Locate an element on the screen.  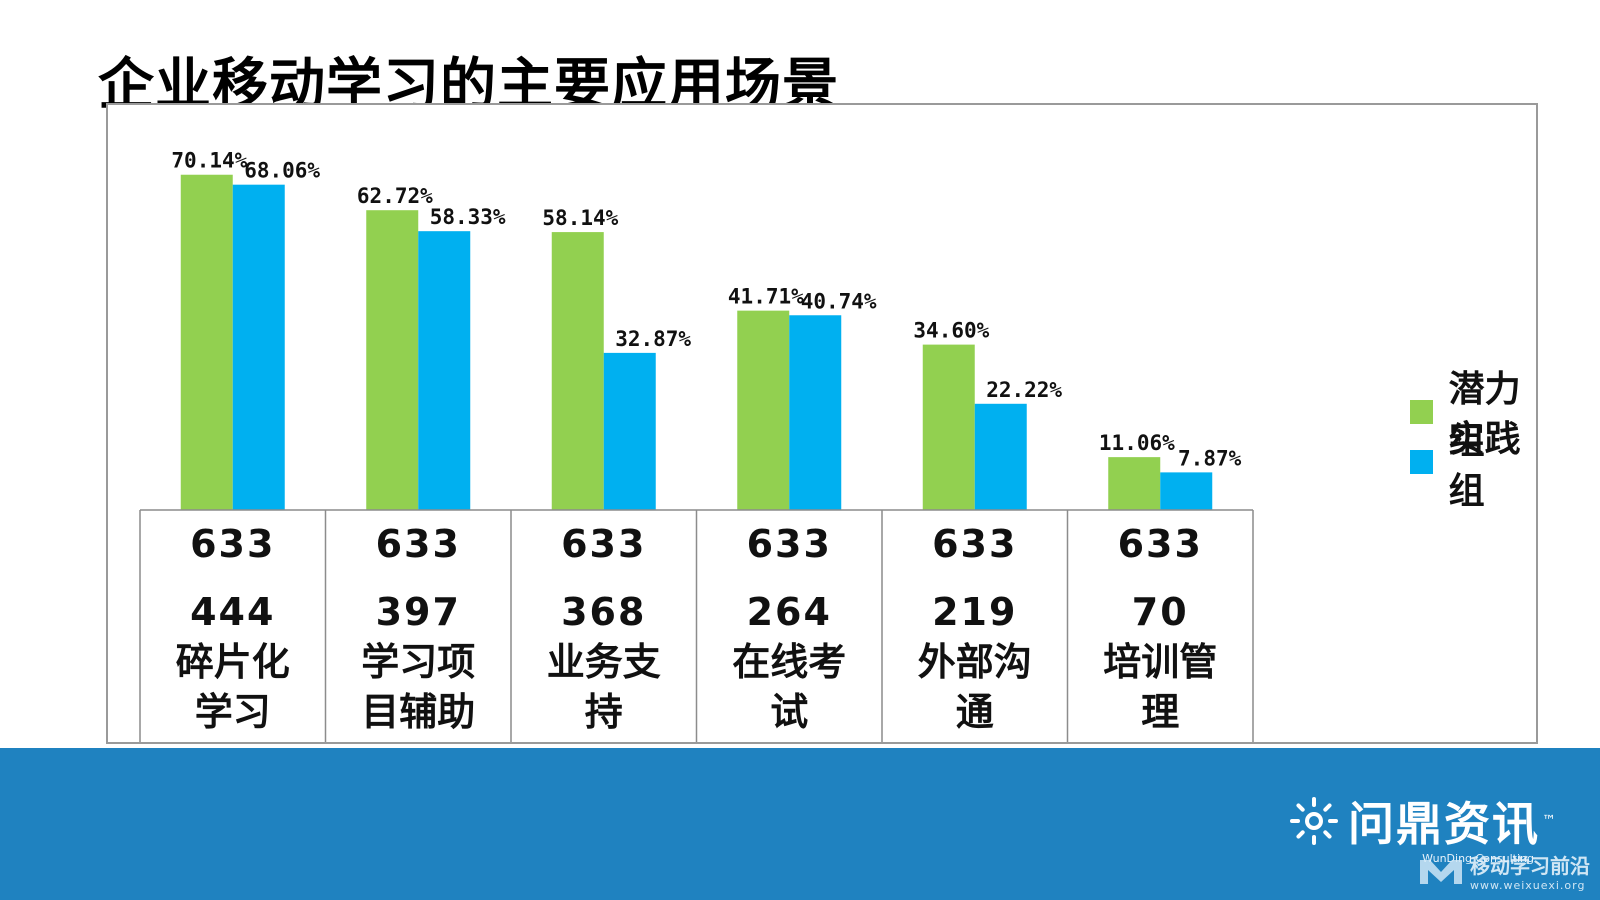
bar-data-label: 7.87% is located at coordinates (1210, 458).